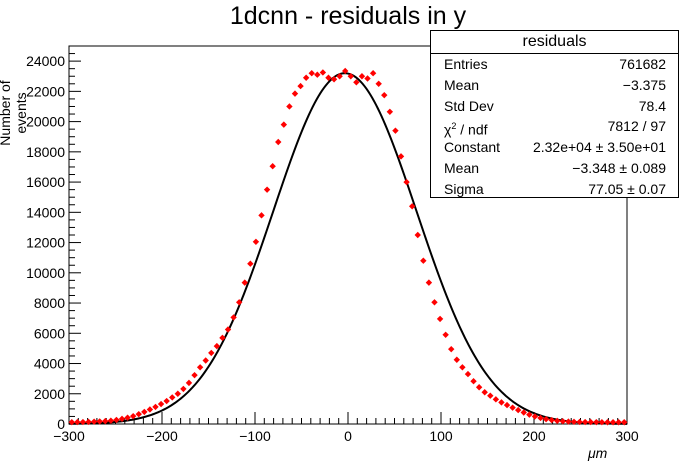 The image size is (696, 472). Describe the element at coordinates (61, 424) in the screenshot. I see `y-tick-label: 0` at that location.